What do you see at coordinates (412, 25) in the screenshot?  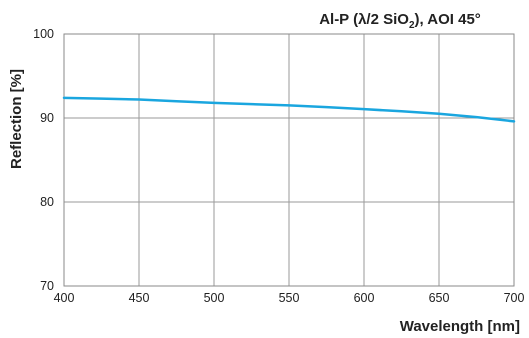 I see `chart-title-subscript: 2` at bounding box center [412, 25].